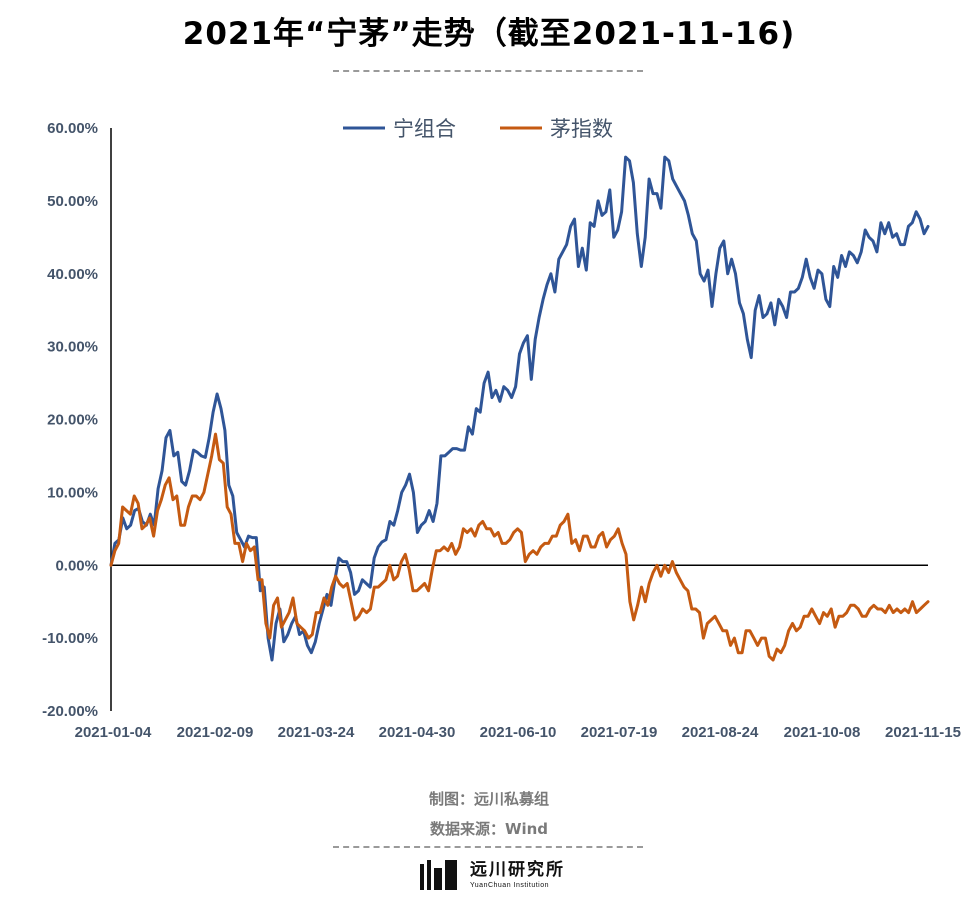 This screenshot has width=978, height=898. What do you see at coordinates (488, 71) in the screenshot?
I see `title-divider` at bounding box center [488, 71].